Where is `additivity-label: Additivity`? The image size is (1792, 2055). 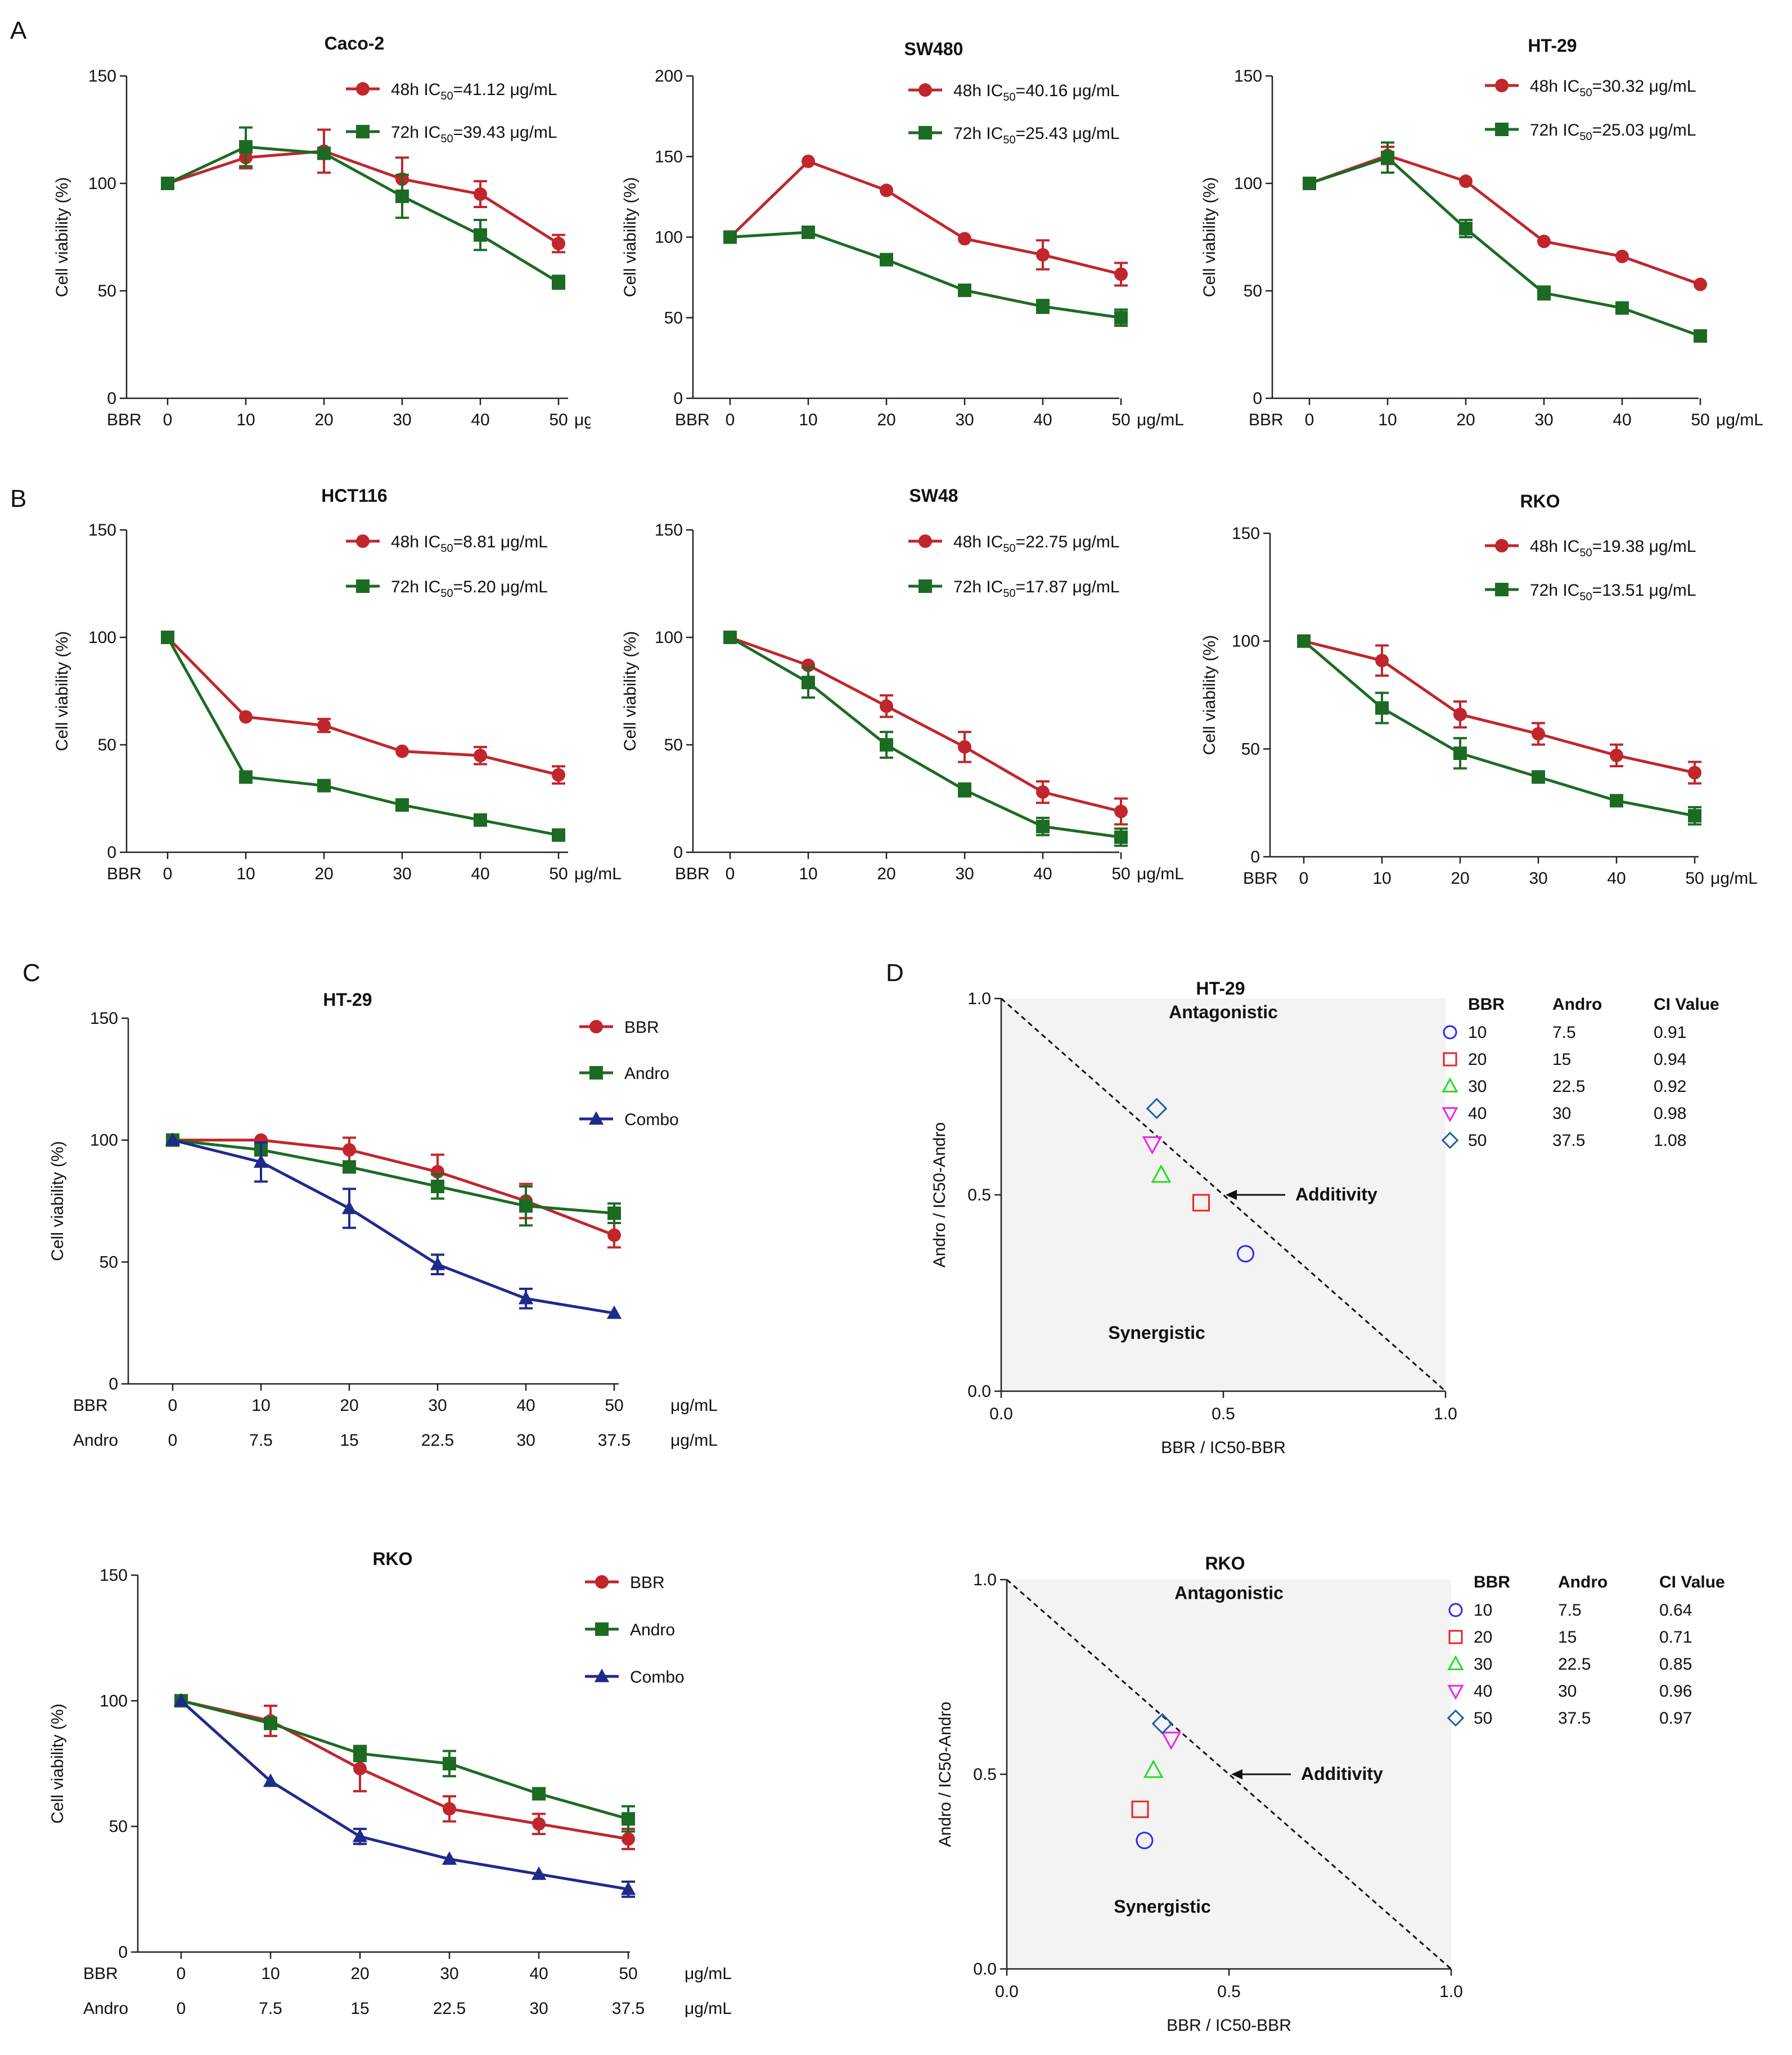
additivity-label: Additivity is located at coordinates (1342, 1774).